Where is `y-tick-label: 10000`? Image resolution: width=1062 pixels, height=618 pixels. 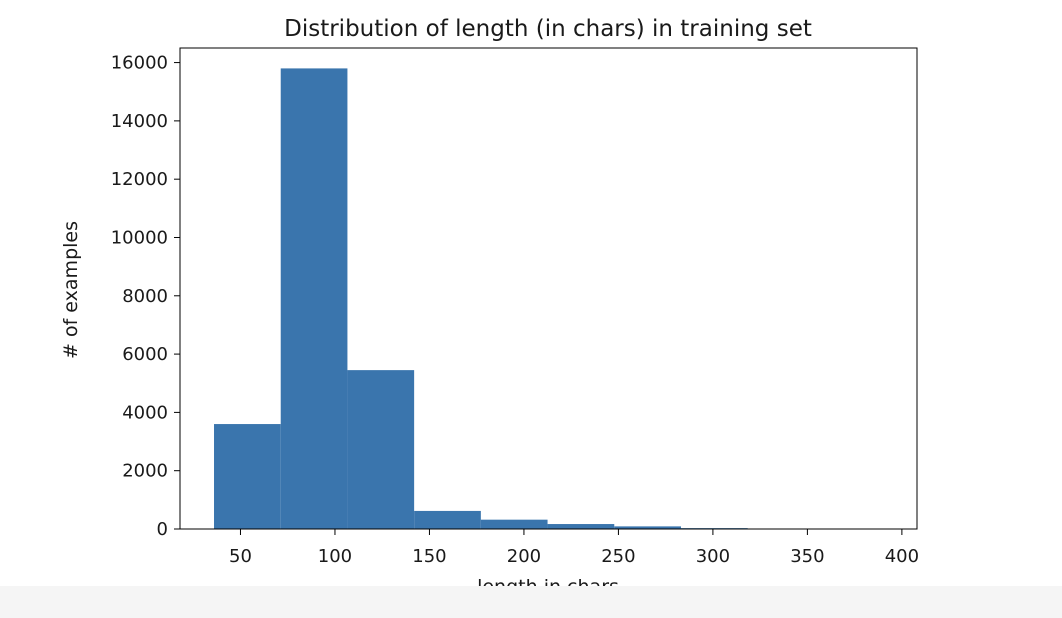 y-tick-label: 10000 is located at coordinates (139, 237).